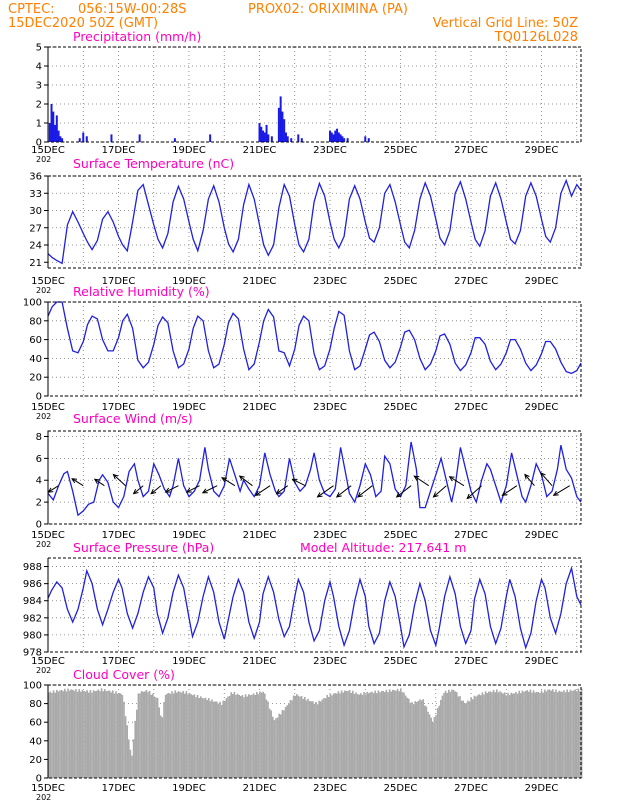  I want to click on pres-ytick-label: 980, so click(32, 635).